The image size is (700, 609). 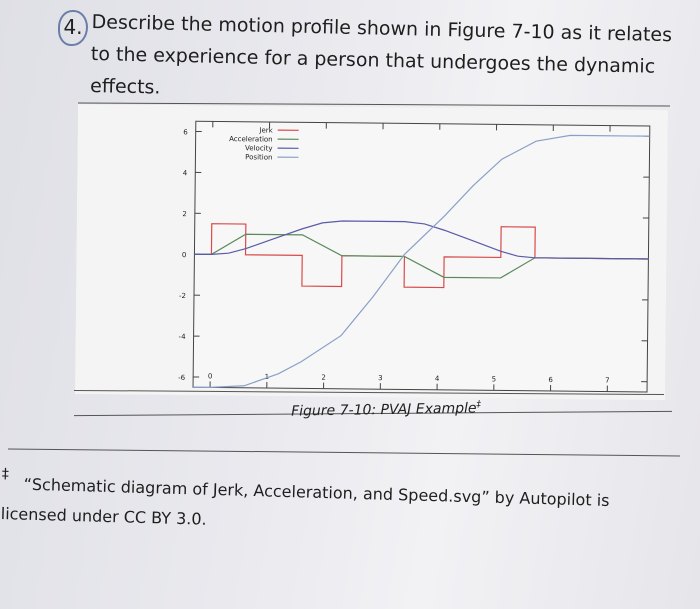 What do you see at coordinates (183, 337) in the screenshot?
I see `y-tick-label: -4` at bounding box center [183, 337].